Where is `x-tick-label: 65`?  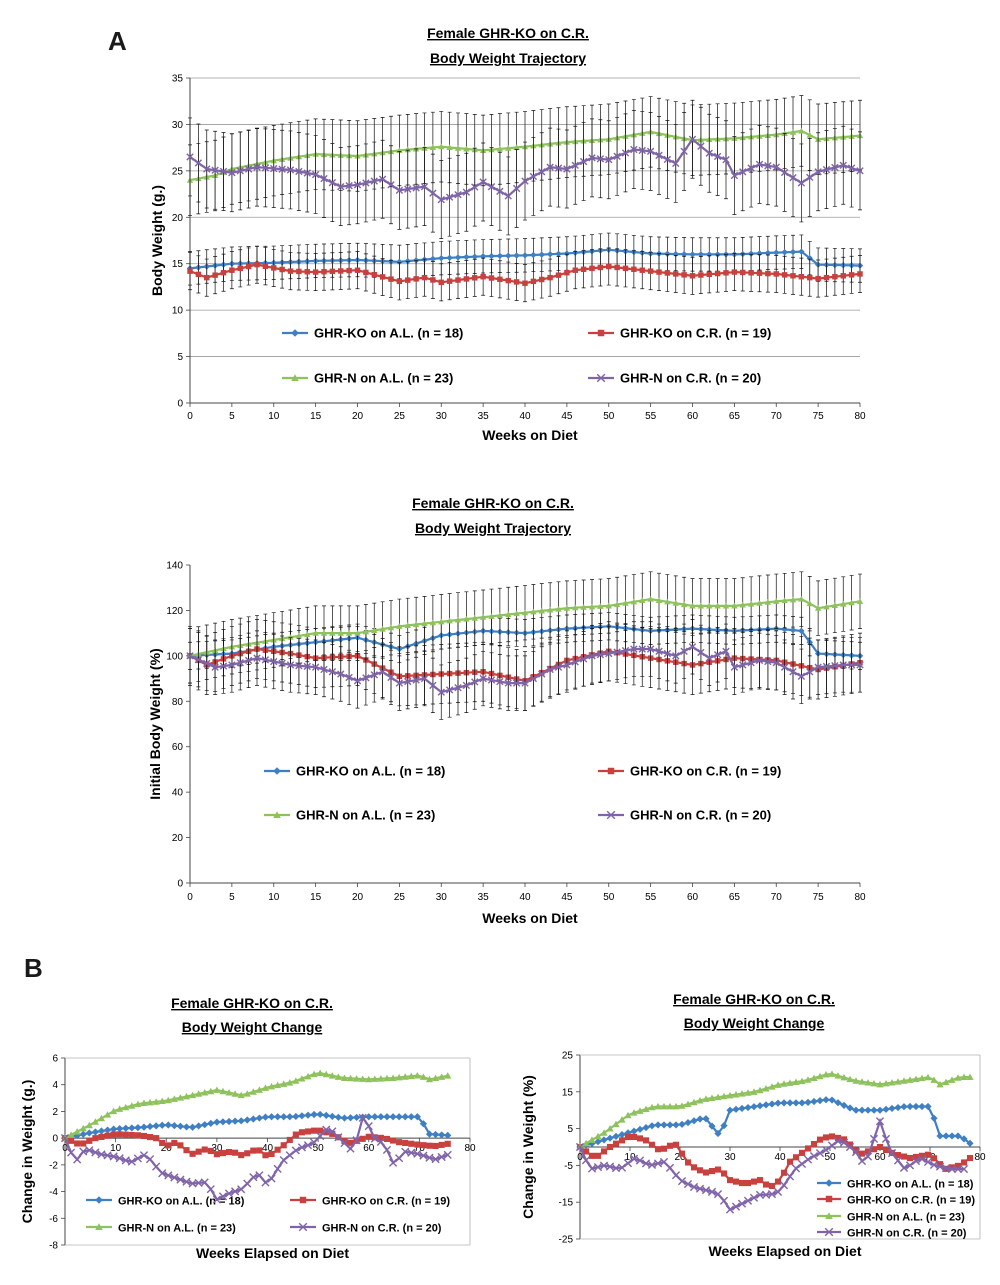 x-tick-label: 65 is located at coordinates (735, 416).